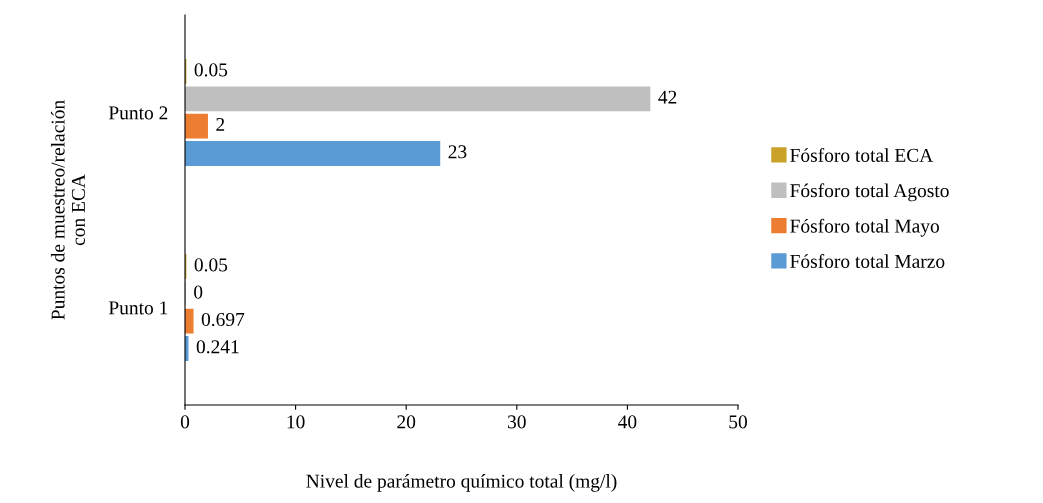  I want to click on x-tick-label: 50, so click(738, 422).